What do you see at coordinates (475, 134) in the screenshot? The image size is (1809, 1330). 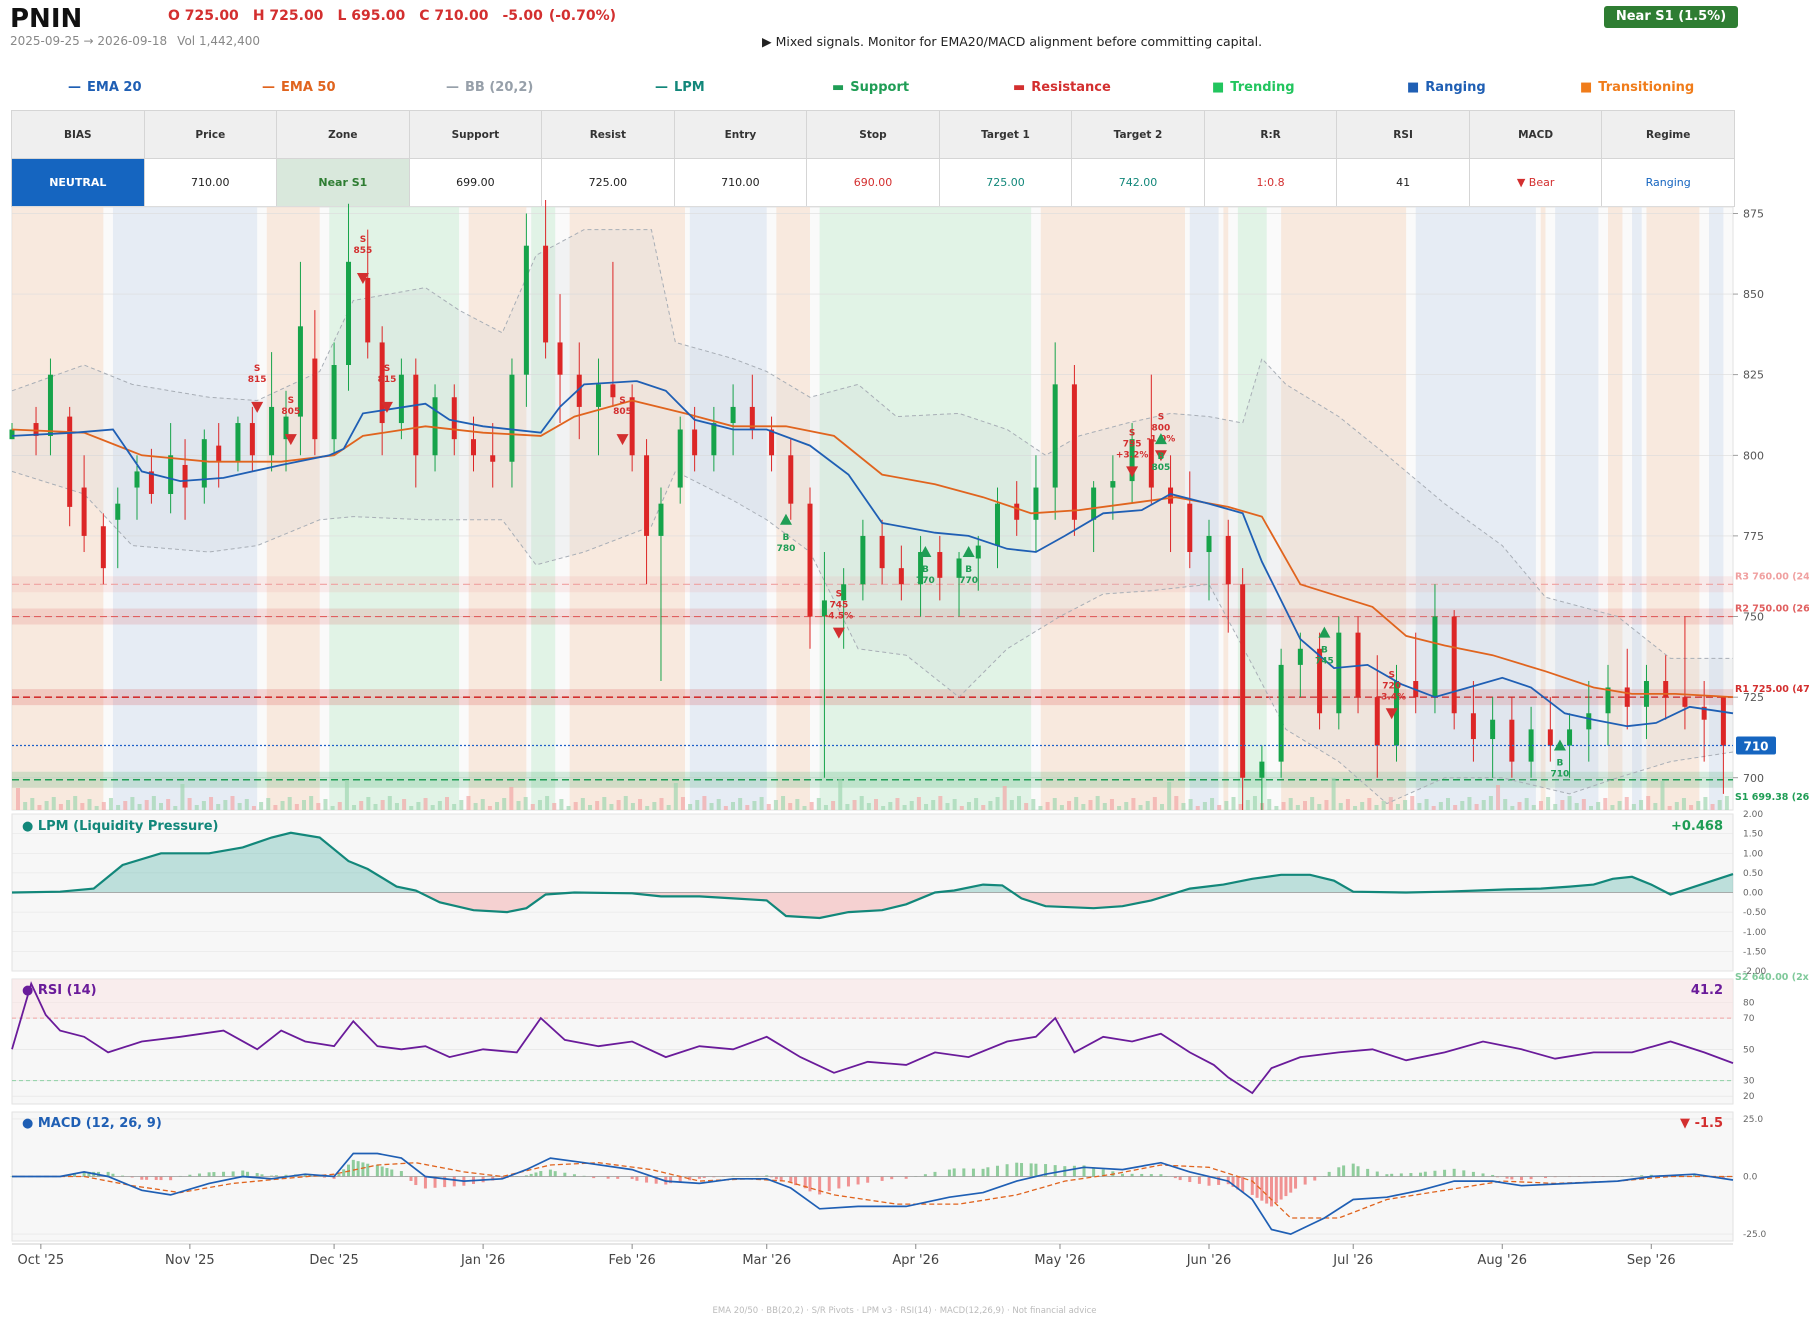 I see `summary-header-support: Support` at bounding box center [475, 134].